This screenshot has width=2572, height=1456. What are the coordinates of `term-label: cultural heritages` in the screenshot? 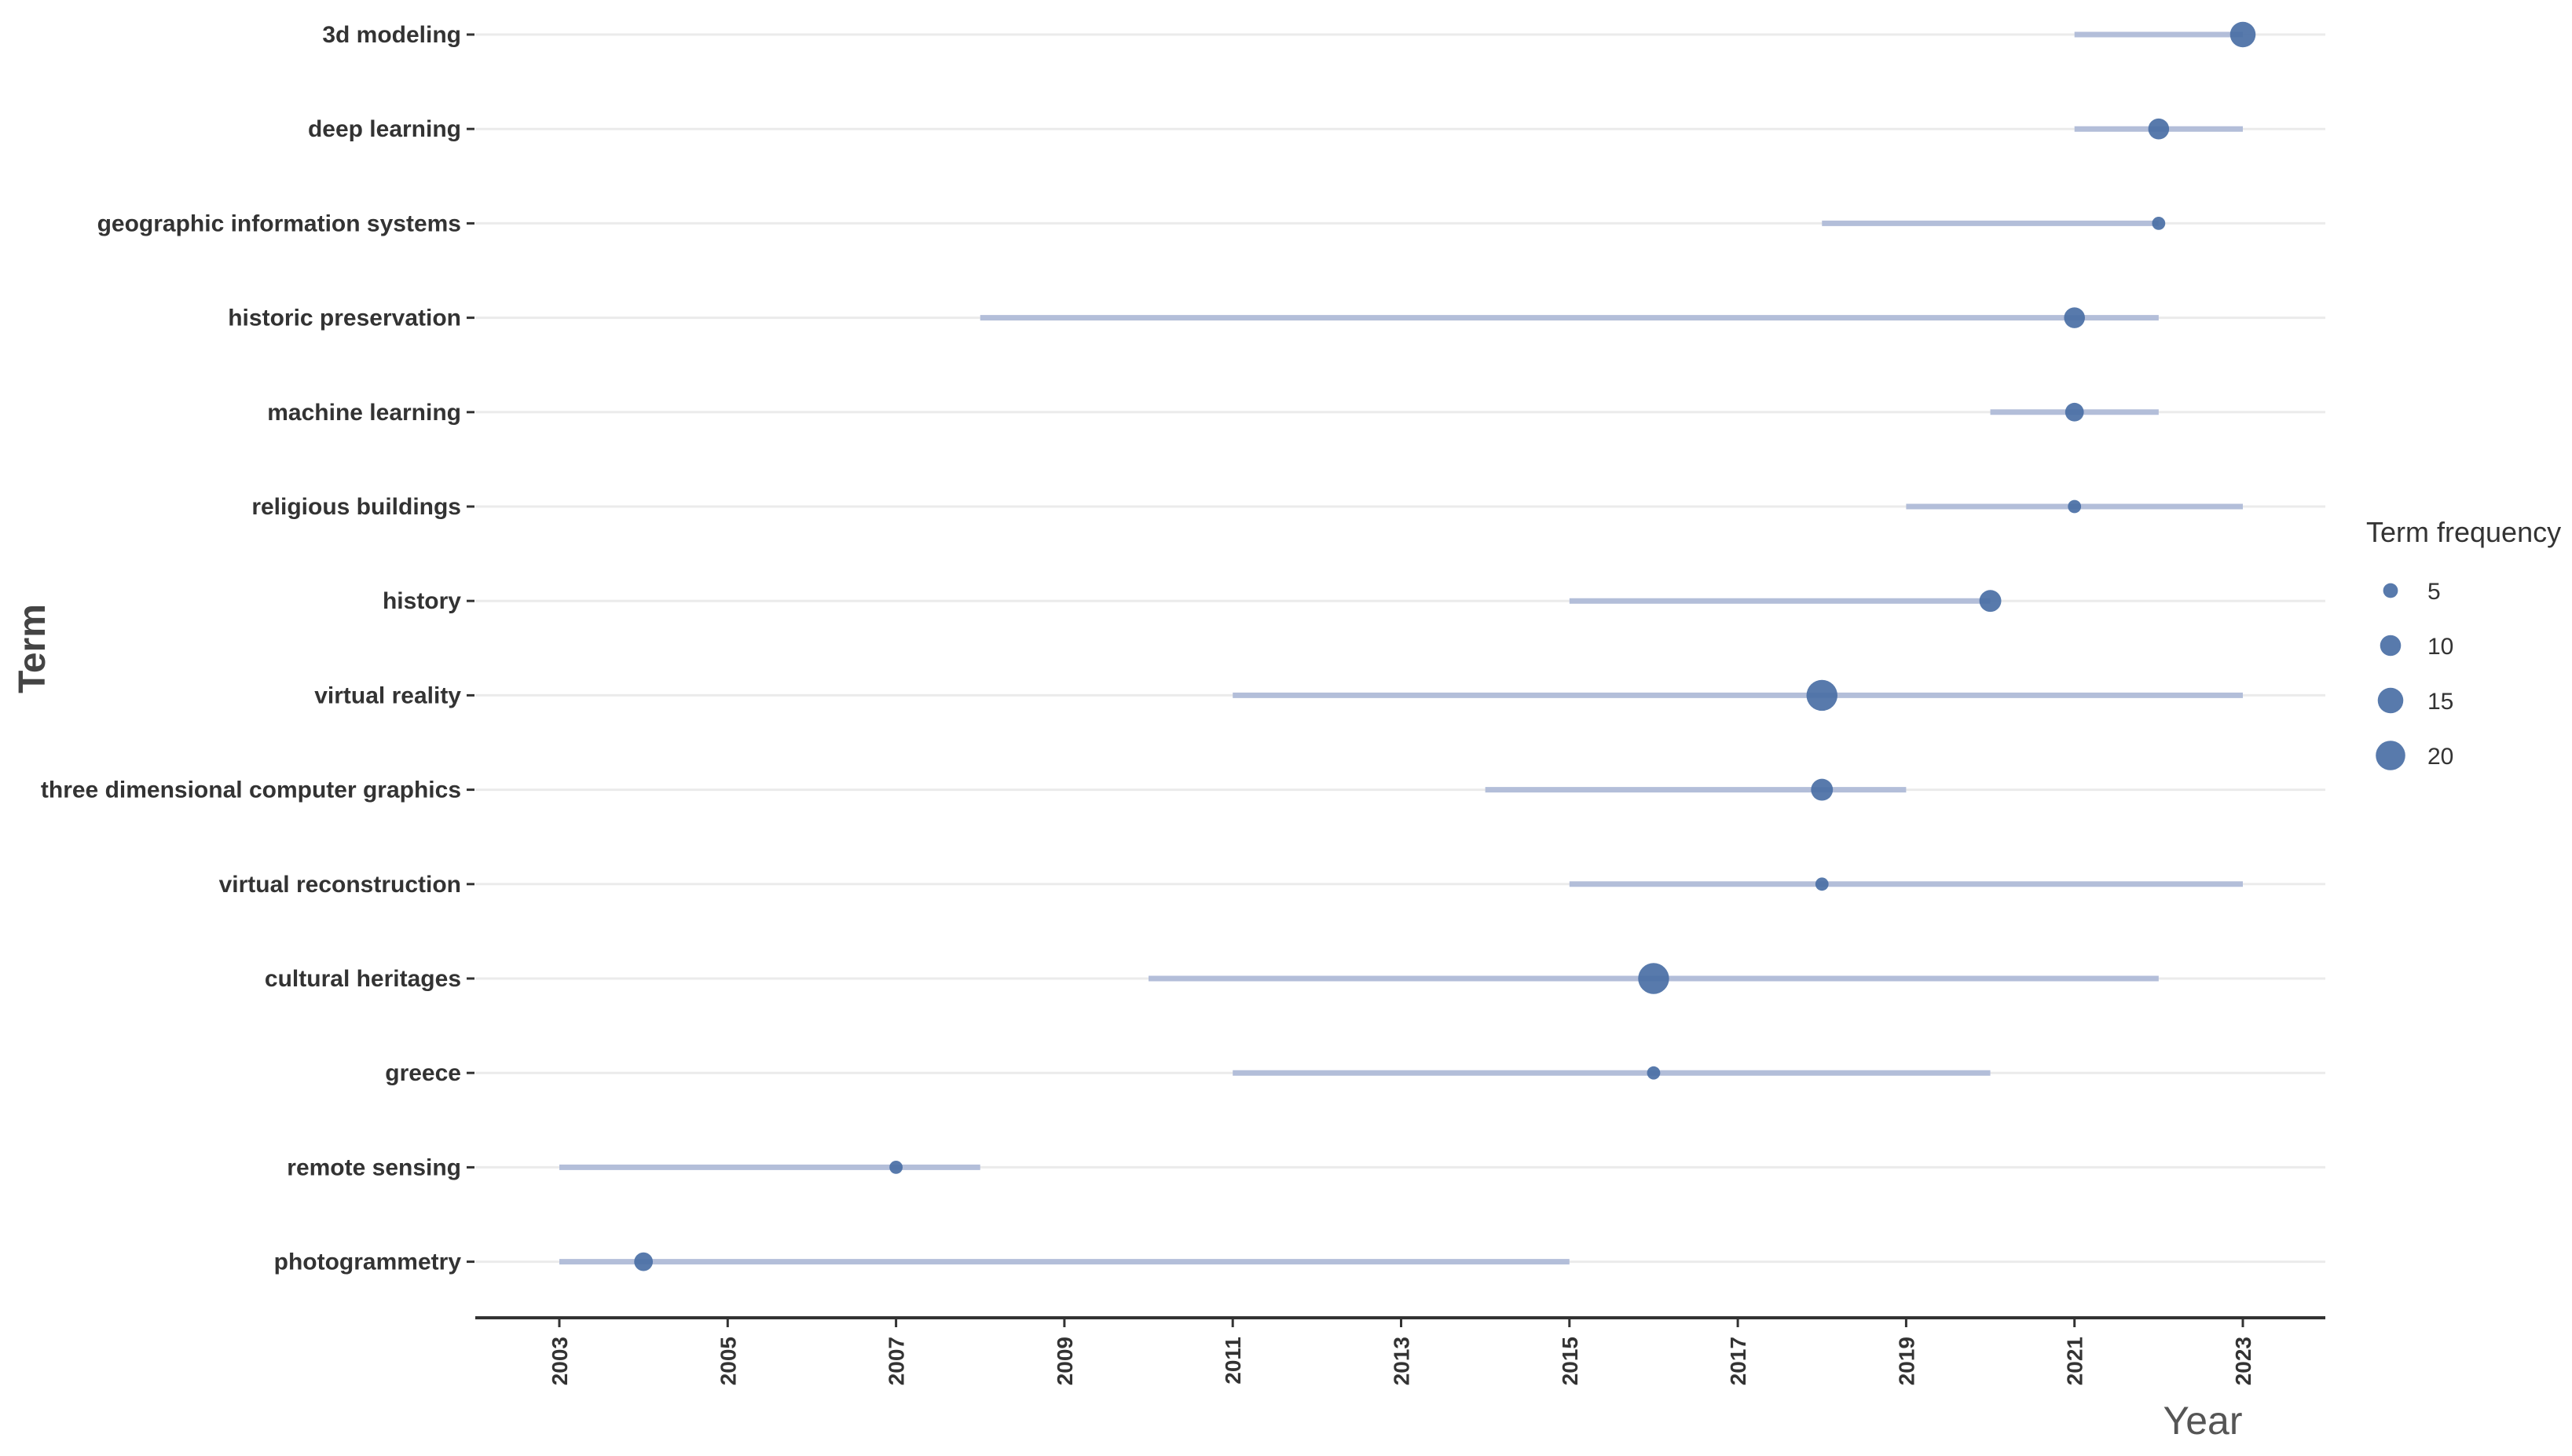 It's located at (363, 979).